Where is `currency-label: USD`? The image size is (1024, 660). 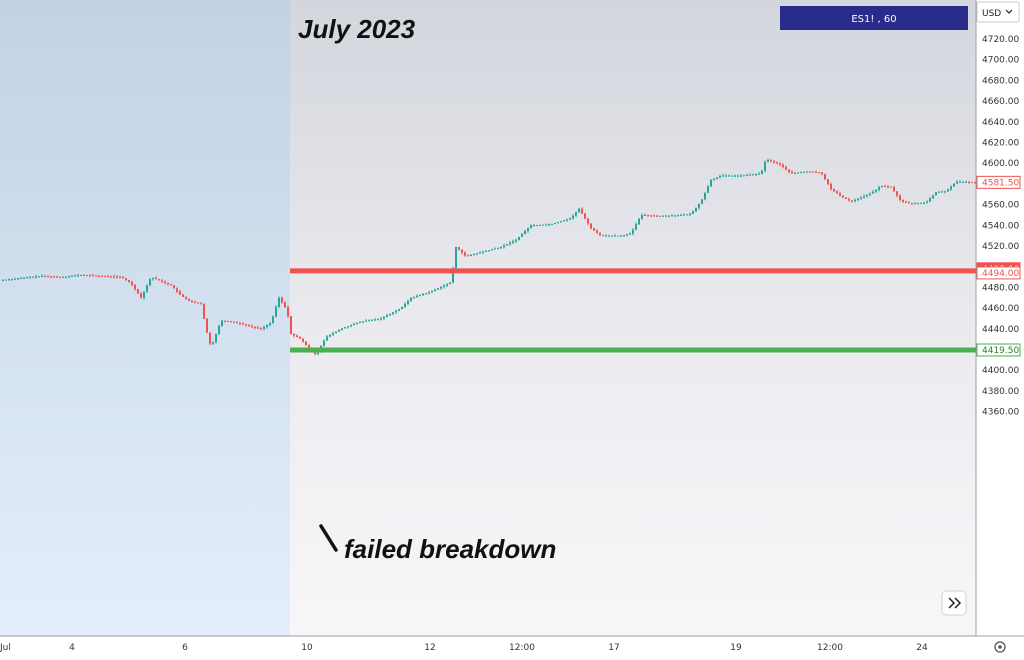
currency-label: USD is located at coordinates (991, 14).